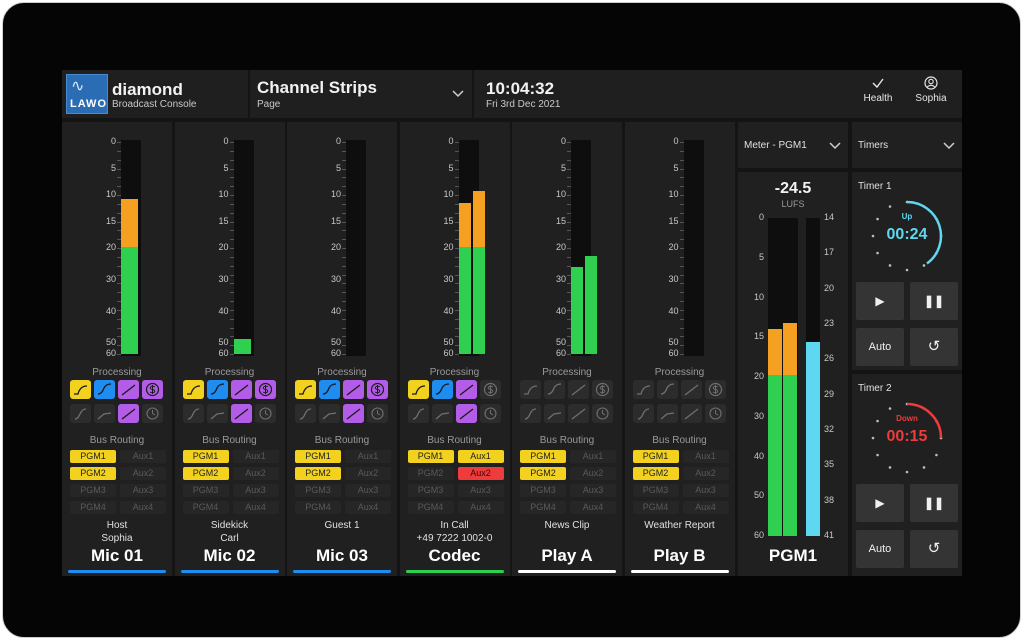 The width and height of the screenshot is (1024, 641). Describe the element at coordinates (931, 94) in the screenshot. I see `user-button: Sophia` at that location.